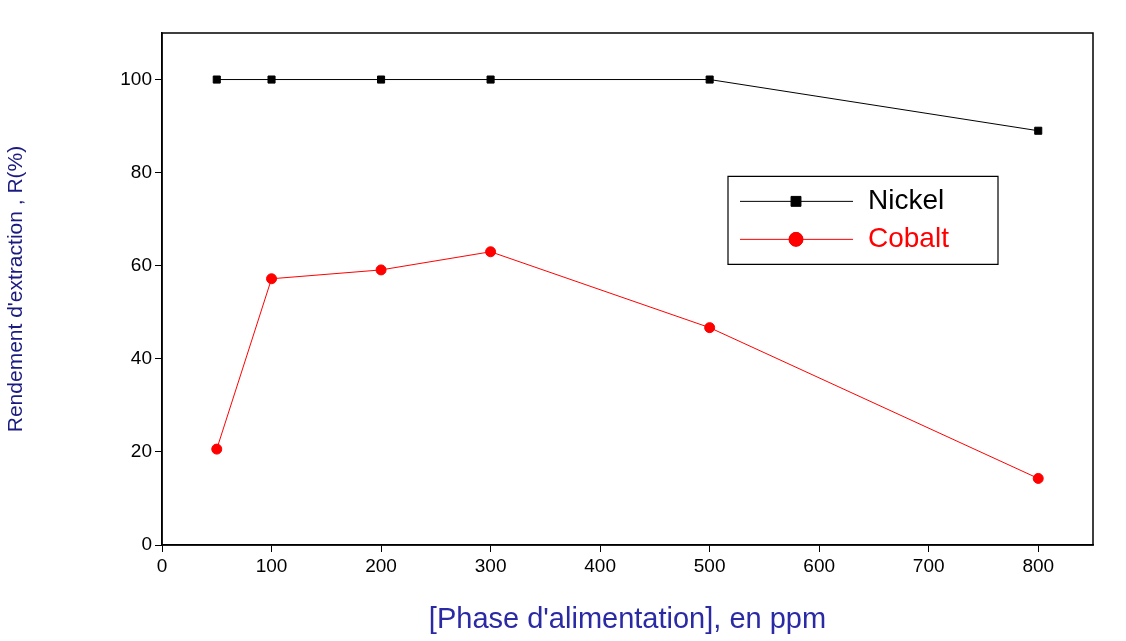  Describe the element at coordinates (141, 358) in the screenshot. I see `y-tick-label: 40` at that location.